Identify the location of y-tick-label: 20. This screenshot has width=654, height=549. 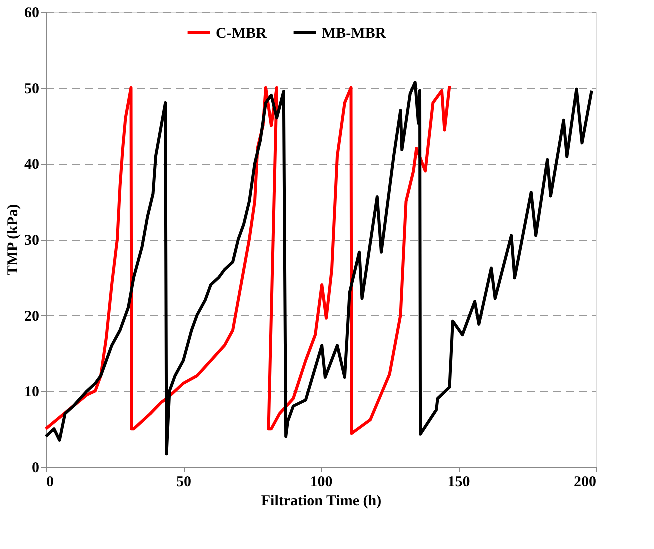
(32, 316).